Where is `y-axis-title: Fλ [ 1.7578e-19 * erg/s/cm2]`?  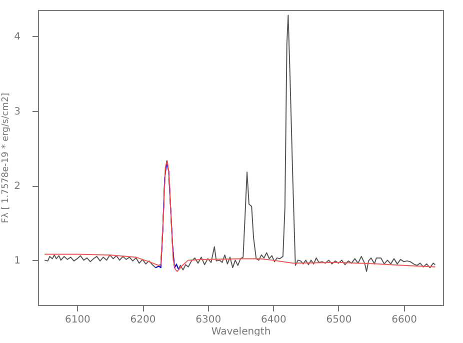
y-axis-title: Fλ [ 1.7578e-19 * erg/s/cm2] is located at coordinates (6, 158).